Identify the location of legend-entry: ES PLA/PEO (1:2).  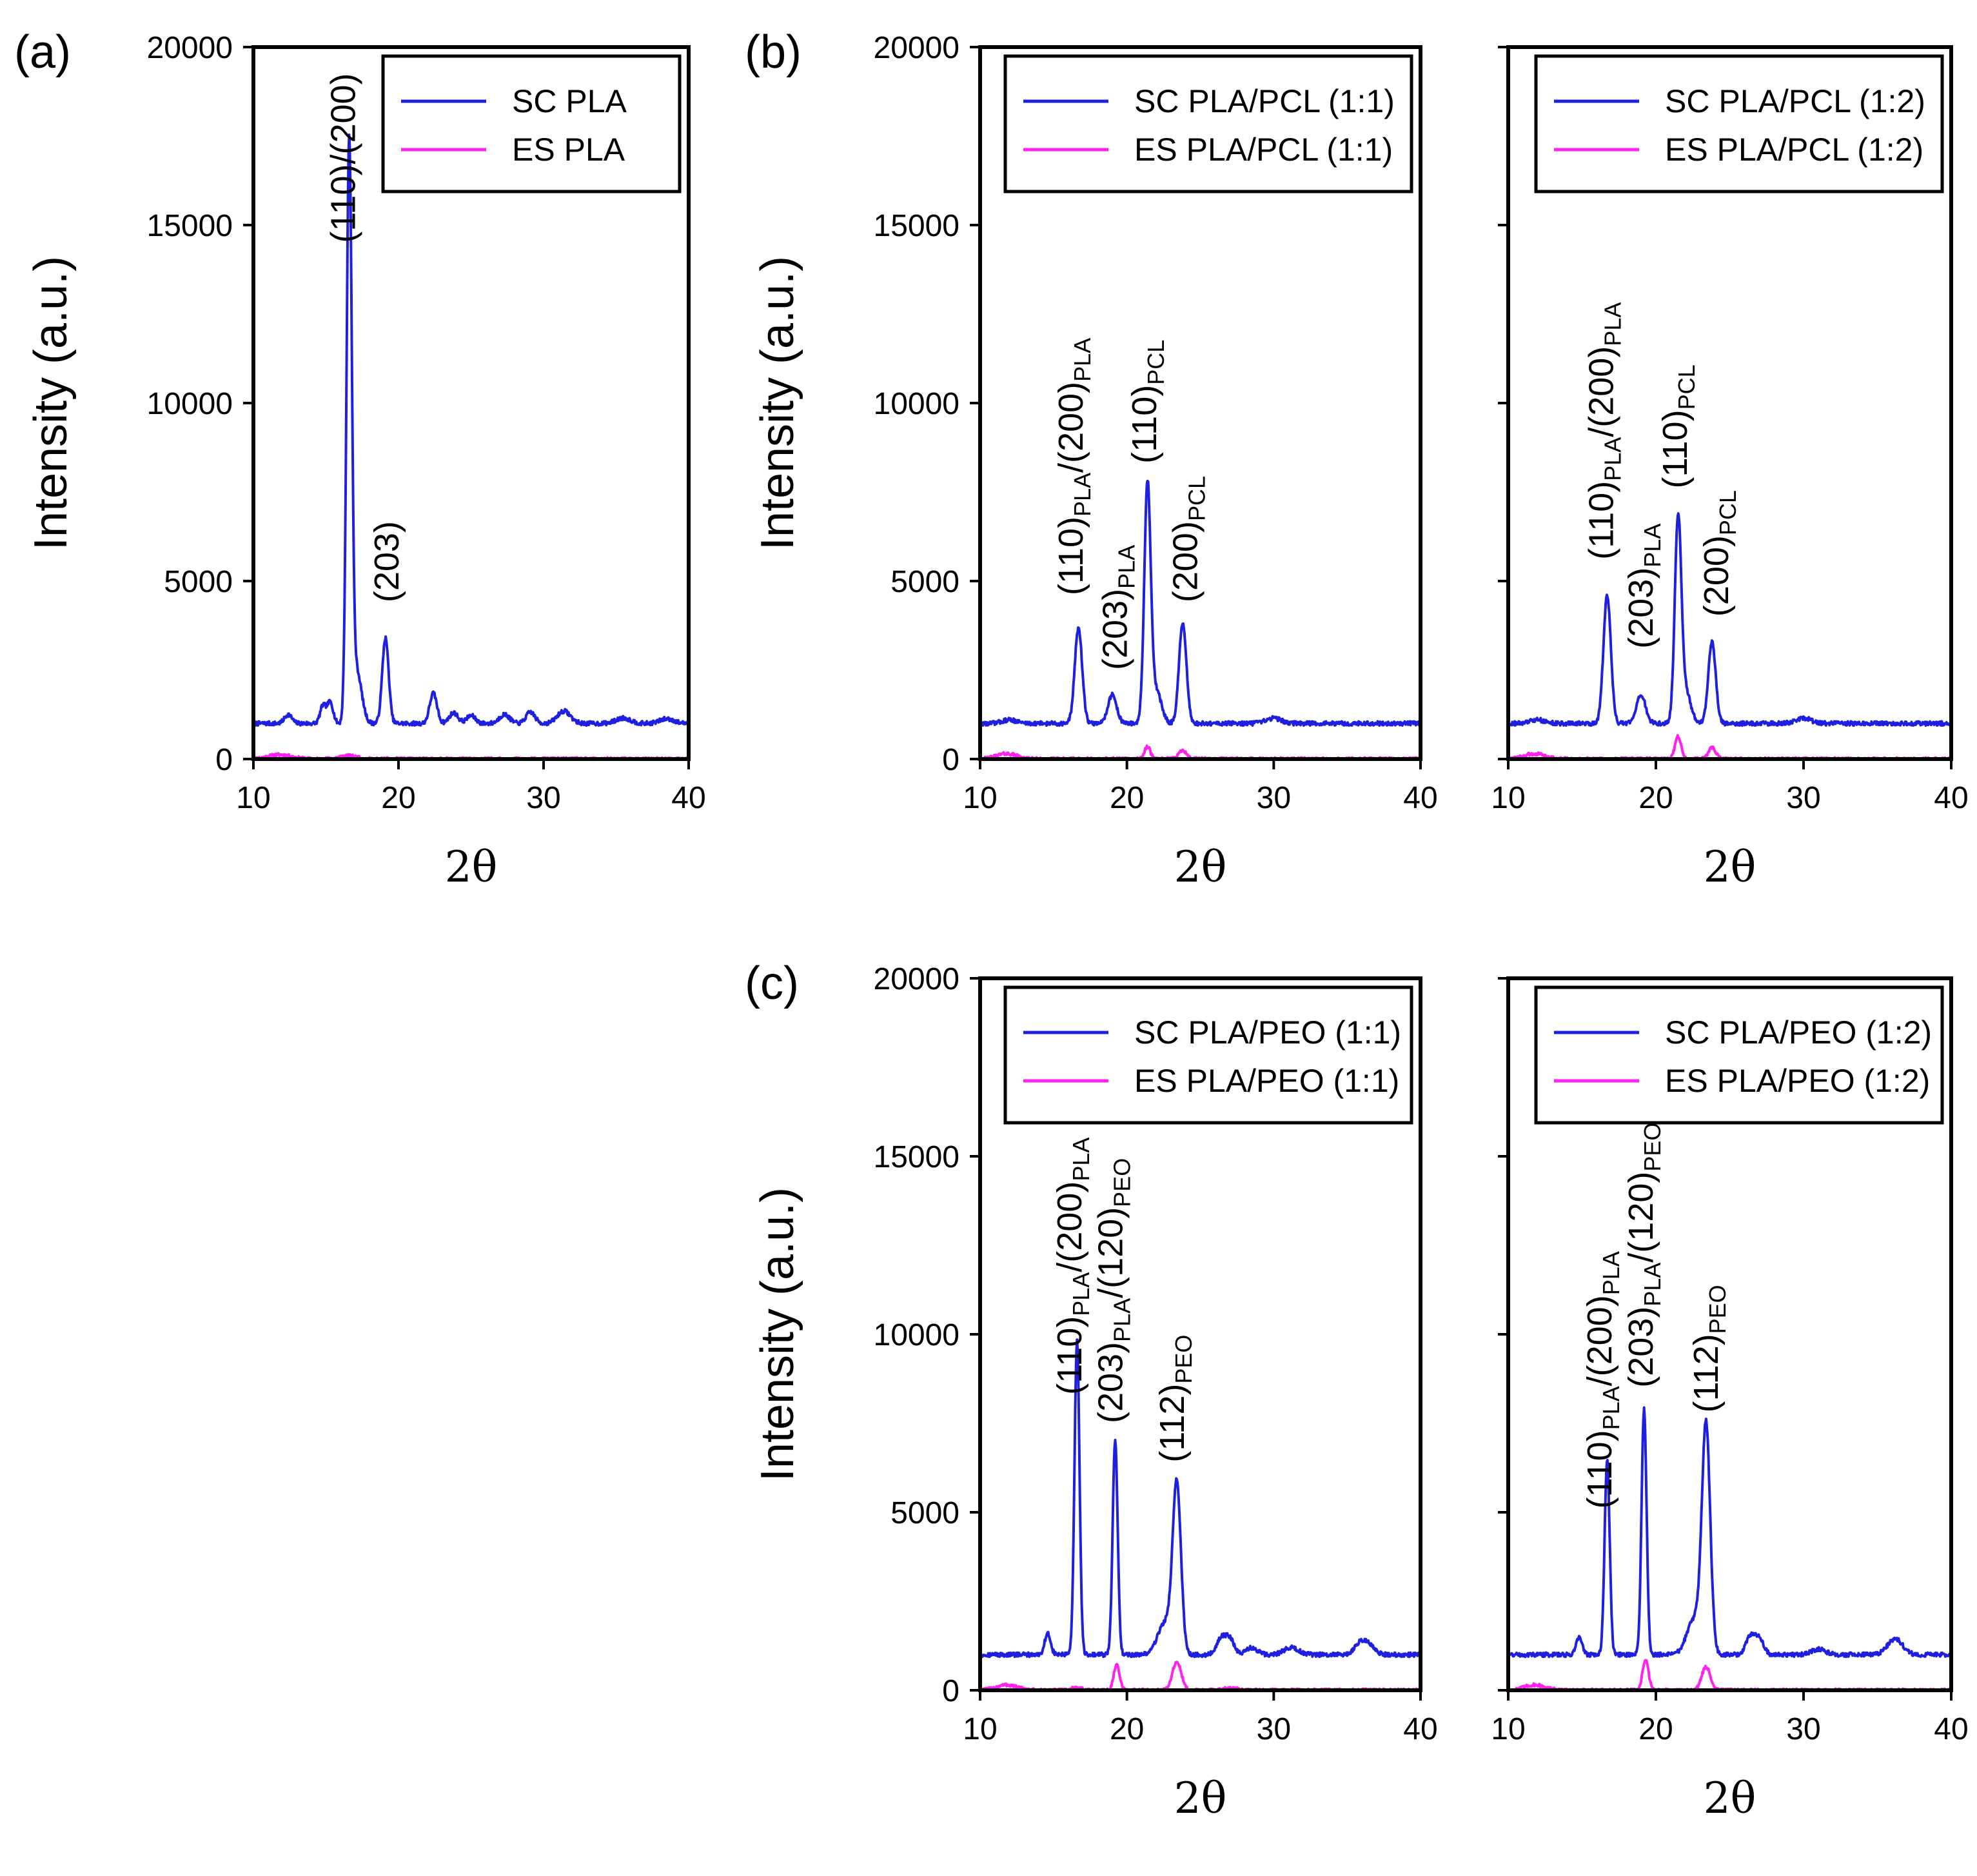
(1797, 1081).